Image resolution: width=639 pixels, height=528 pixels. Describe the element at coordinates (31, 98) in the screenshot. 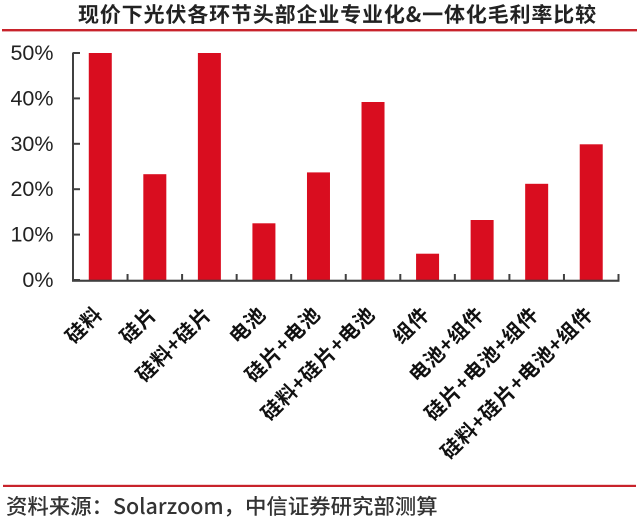

I see `svg-text: 40%` at that location.